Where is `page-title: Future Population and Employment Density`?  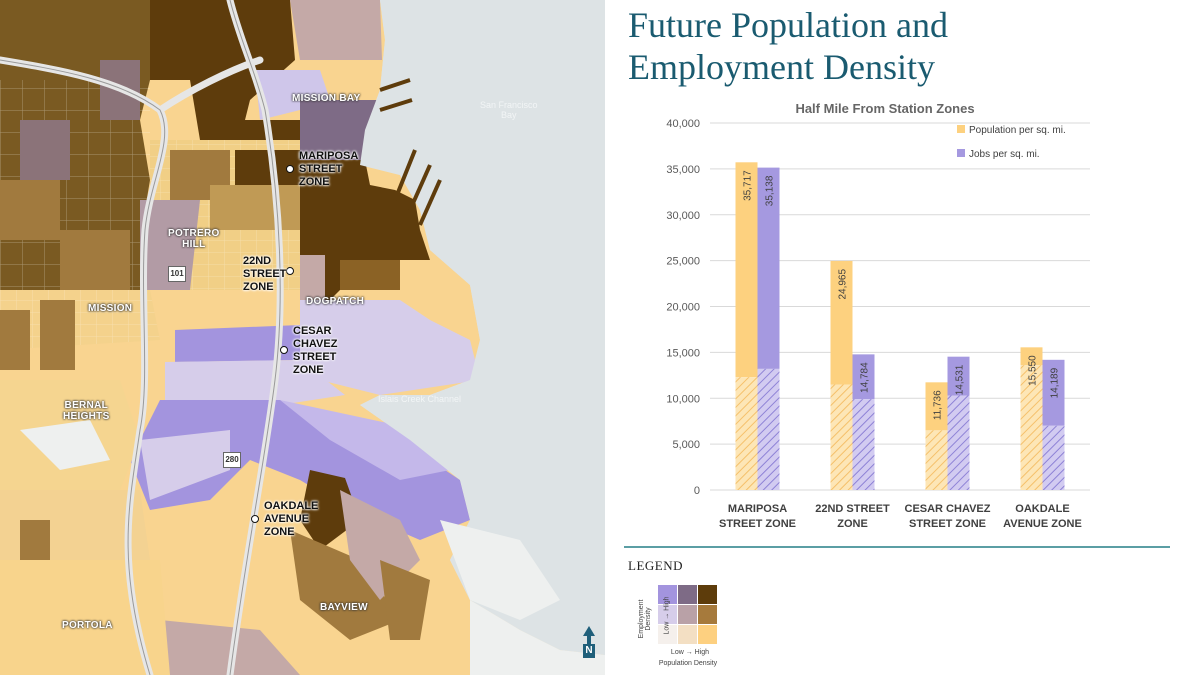 page-title: Future Population and Employment Density is located at coordinates (788, 46).